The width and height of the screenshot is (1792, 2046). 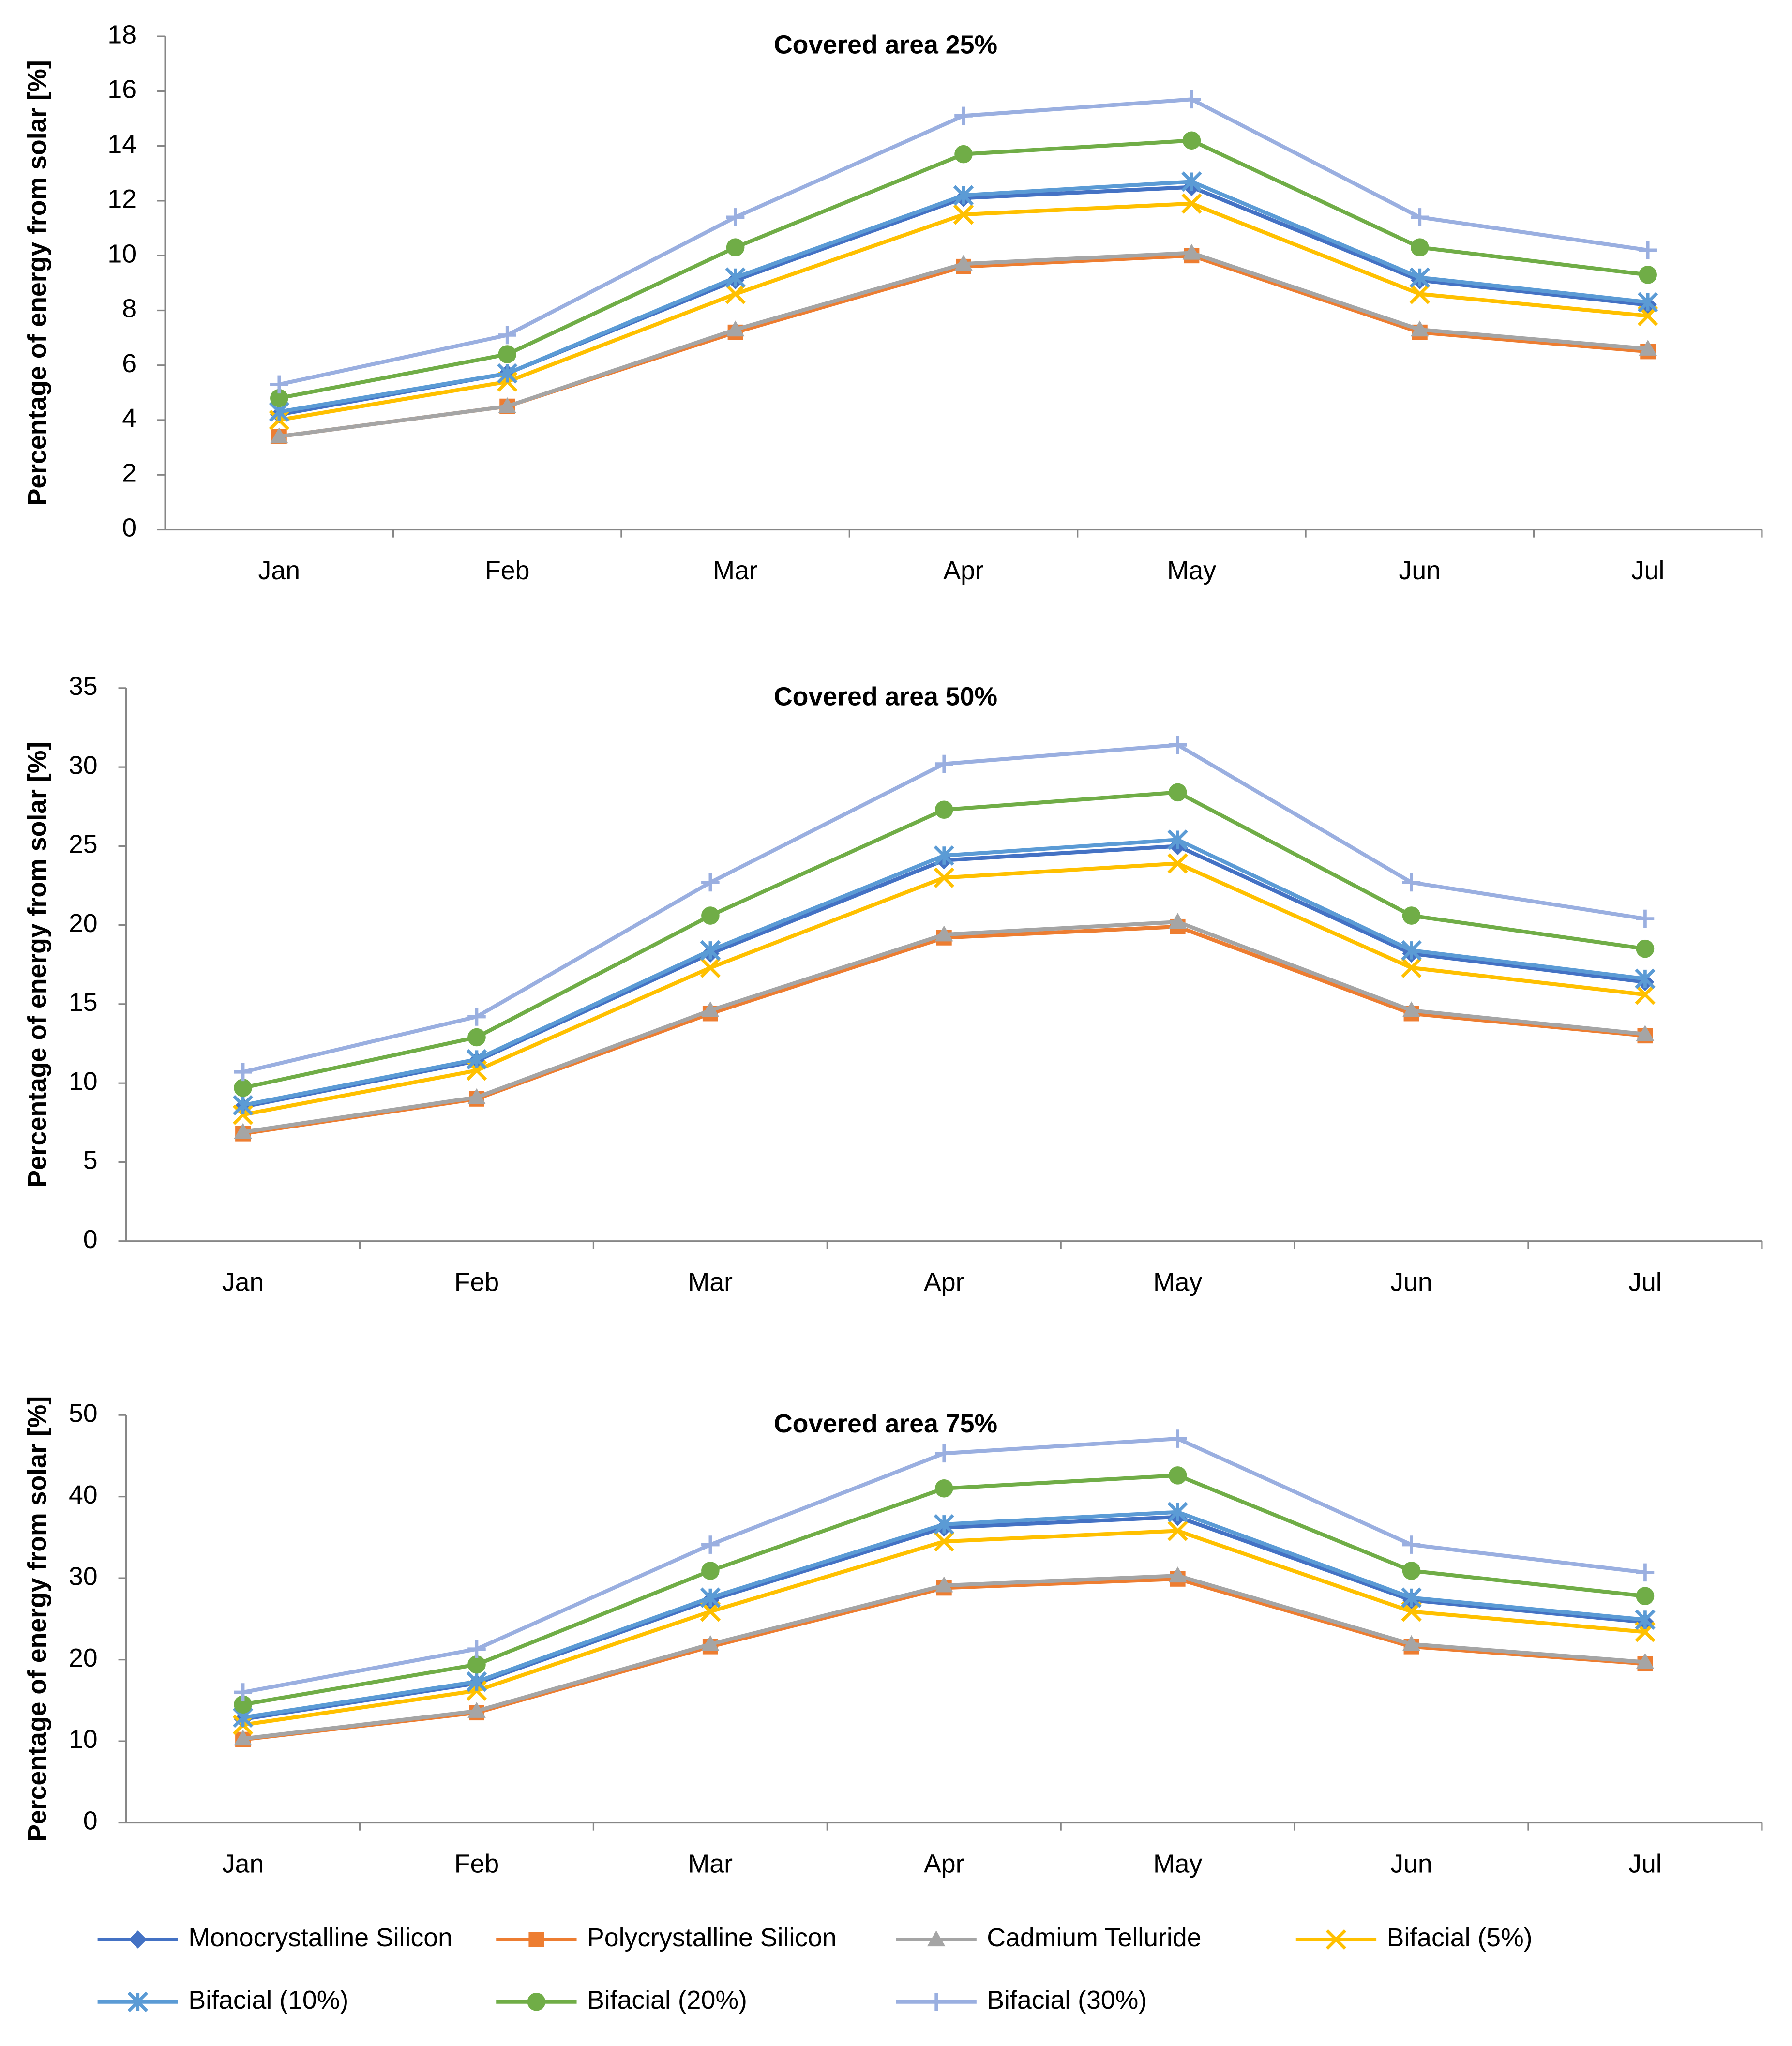 What do you see at coordinates (121, 144) in the screenshot?
I see `y-tick-label: 14` at bounding box center [121, 144].